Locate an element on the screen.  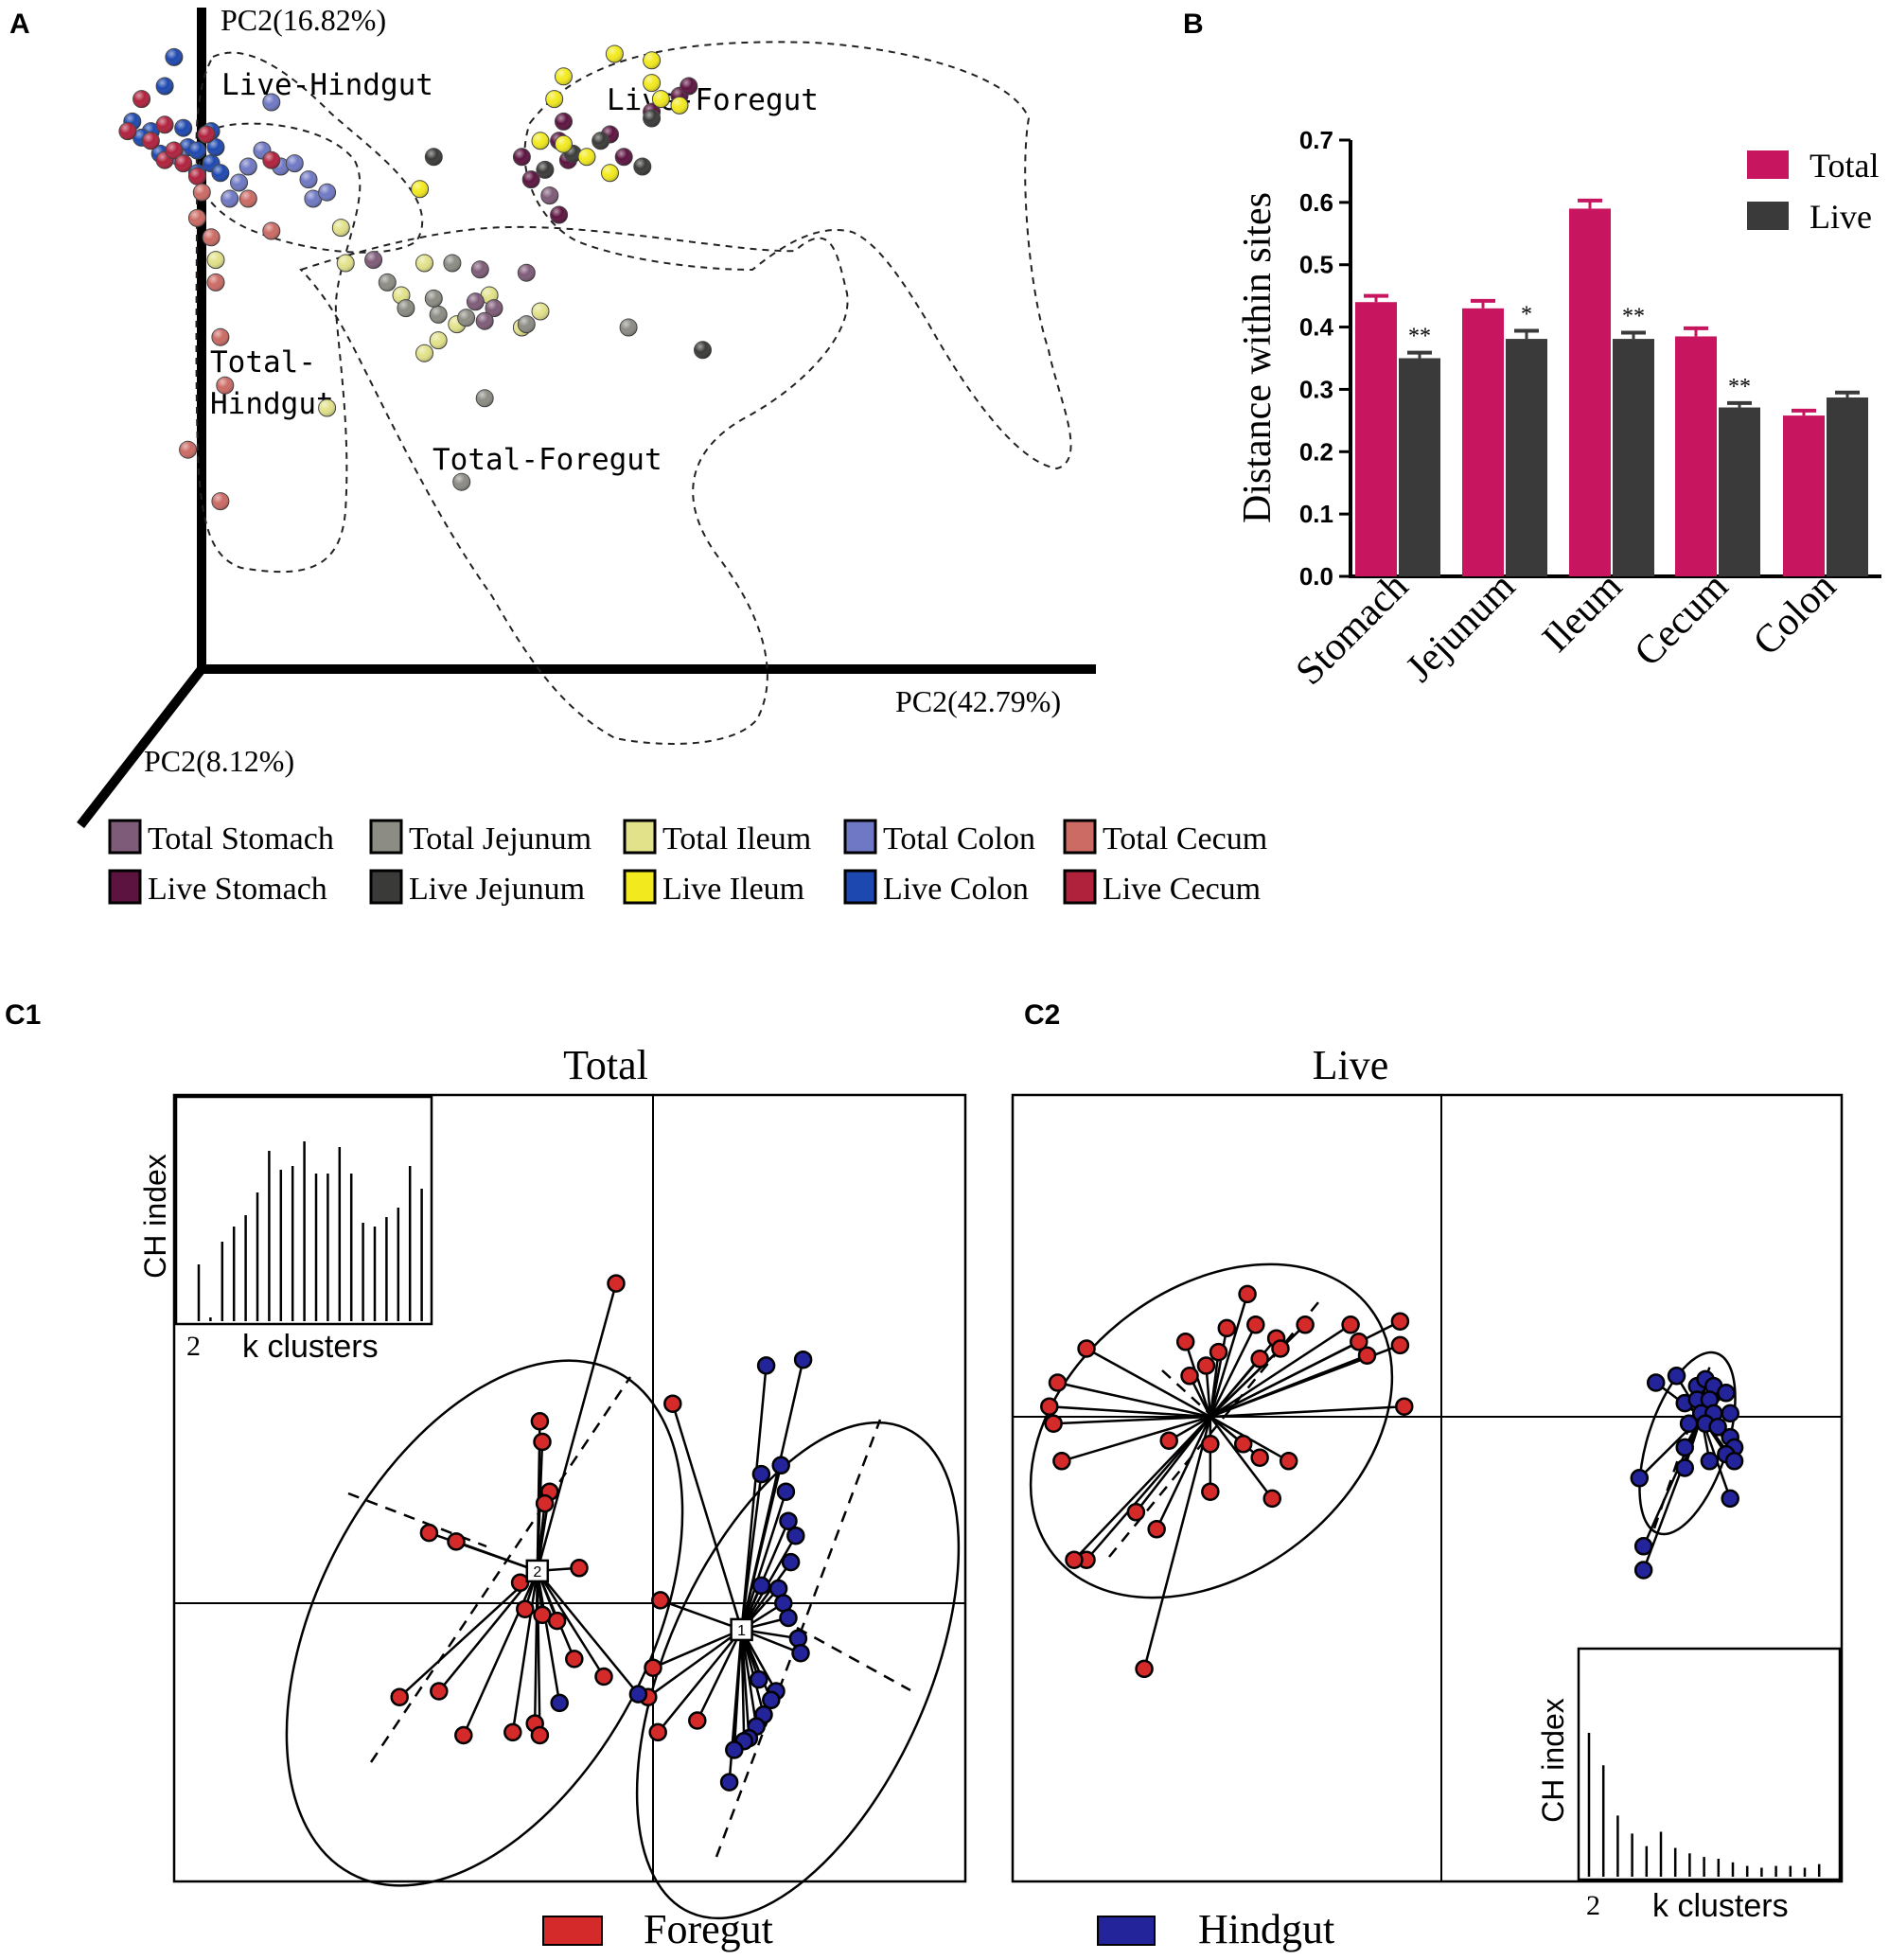
bar-total-cecum is located at coordinates (1696, 456).